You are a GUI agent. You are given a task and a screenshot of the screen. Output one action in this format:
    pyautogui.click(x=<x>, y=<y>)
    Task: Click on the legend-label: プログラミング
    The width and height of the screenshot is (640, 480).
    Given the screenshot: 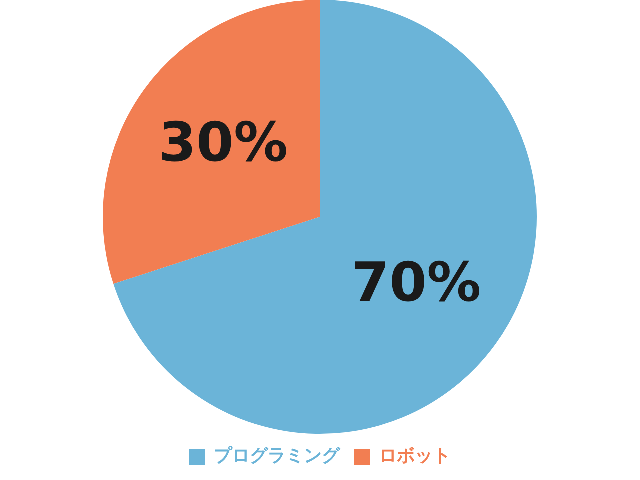 What is the action you would take?
    pyautogui.click(x=277, y=456)
    